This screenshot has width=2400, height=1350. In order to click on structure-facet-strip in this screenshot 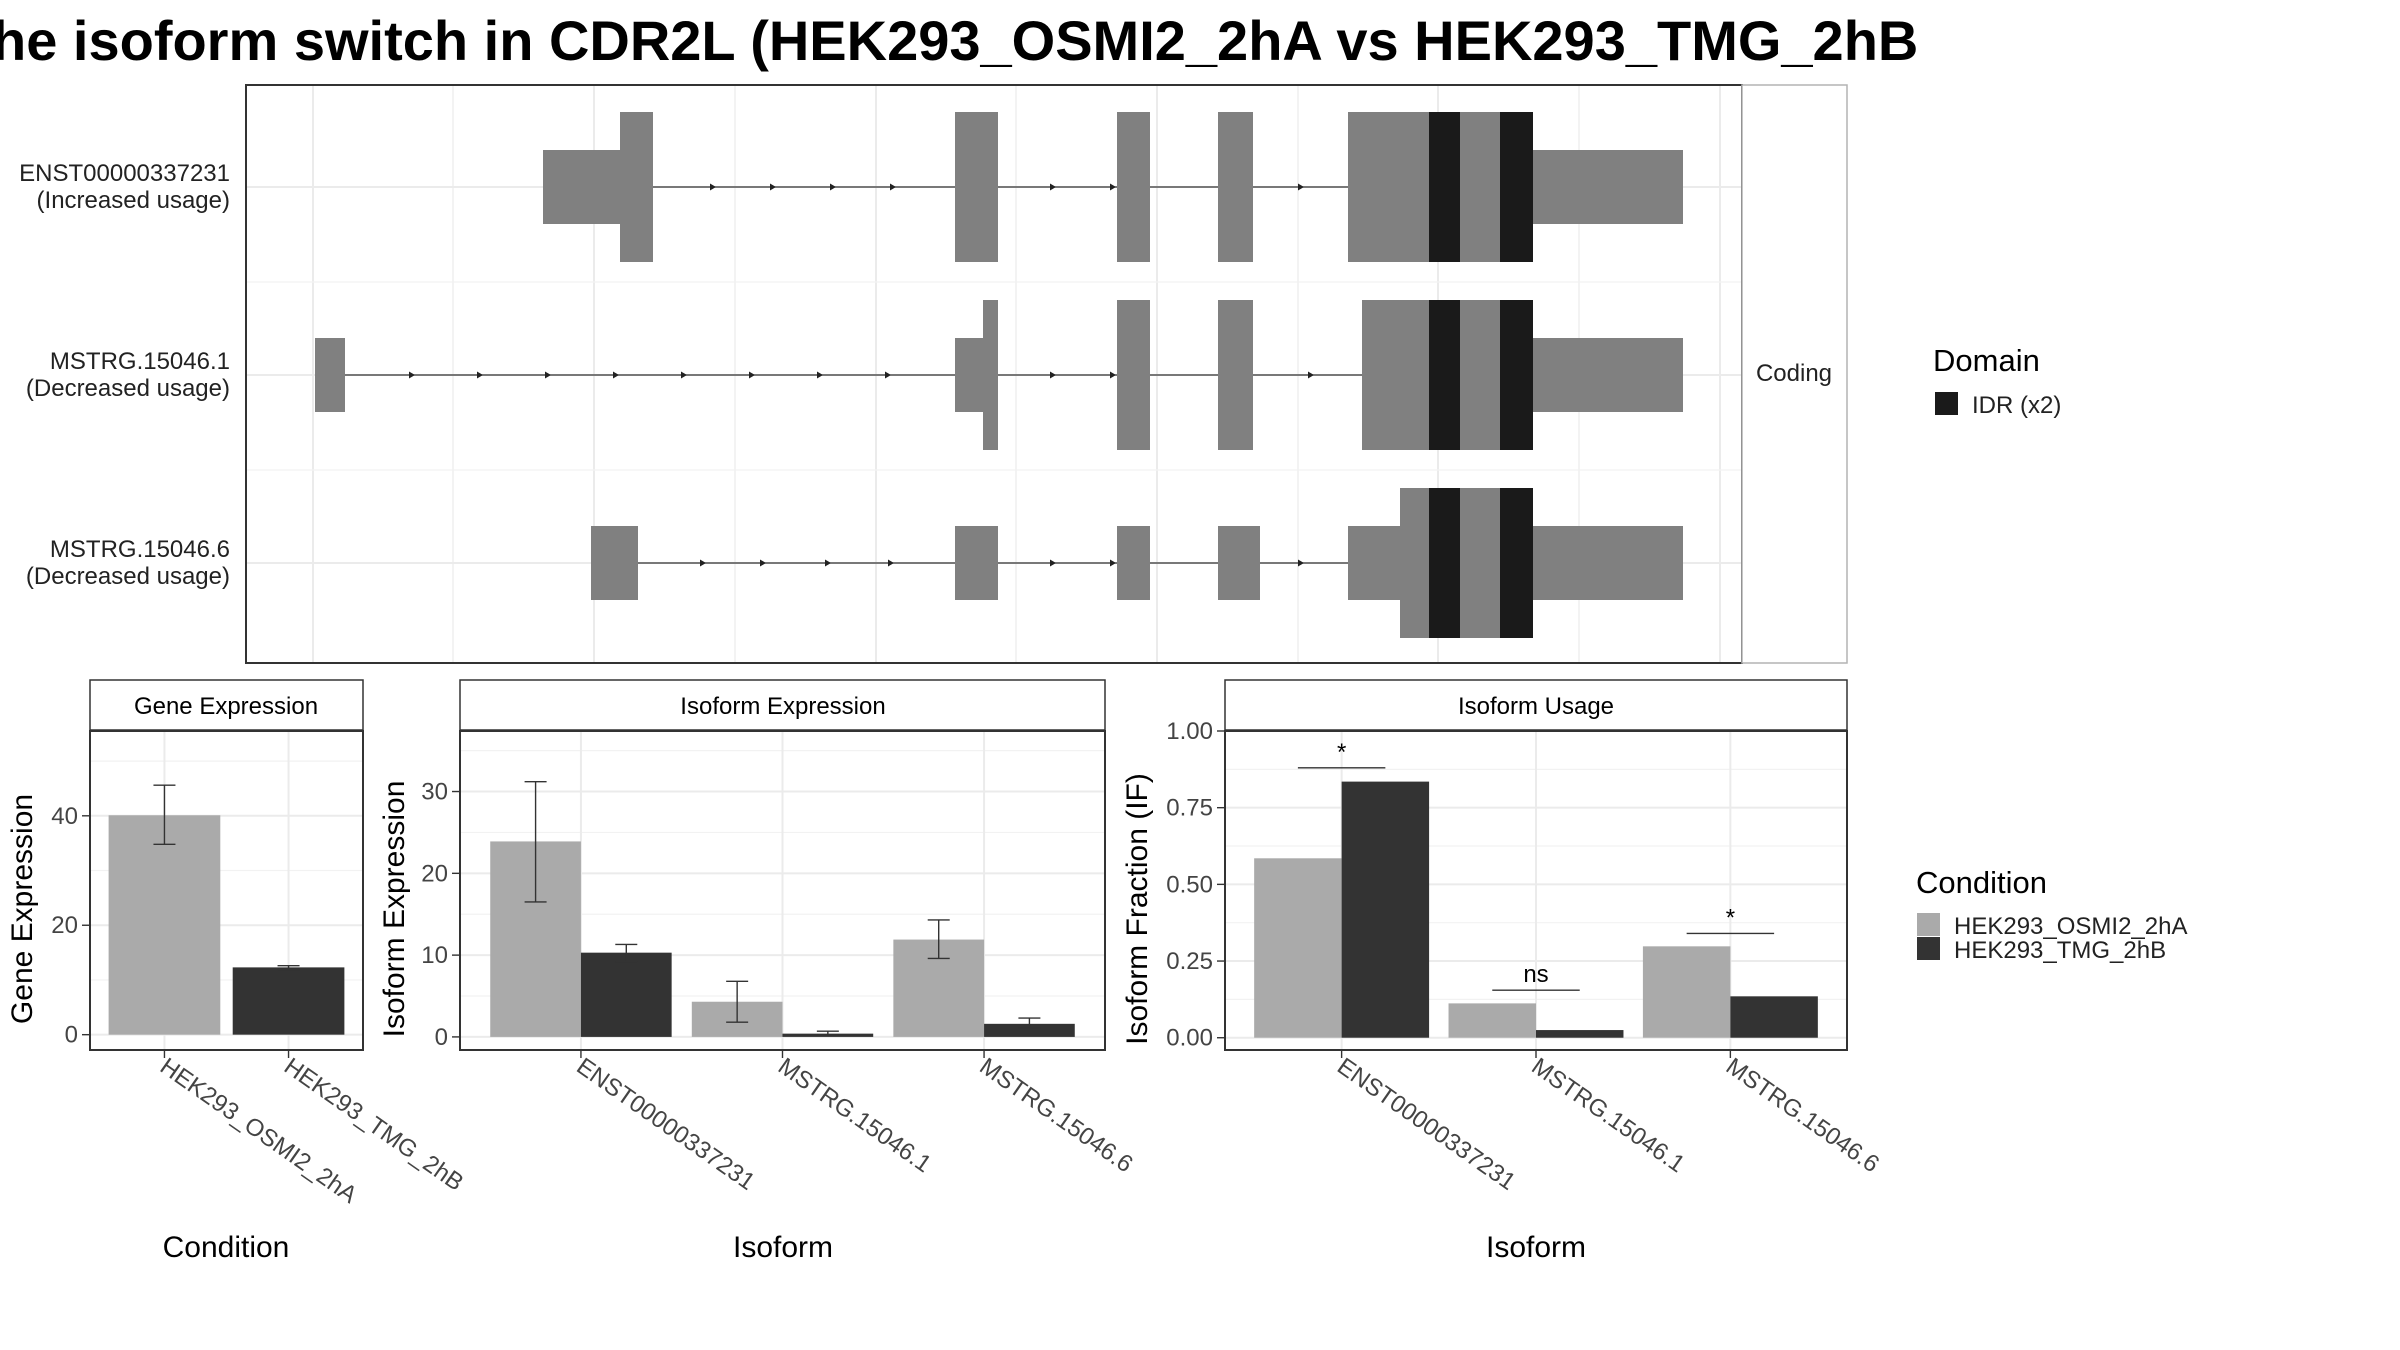, I will do `click(1794, 374)`.